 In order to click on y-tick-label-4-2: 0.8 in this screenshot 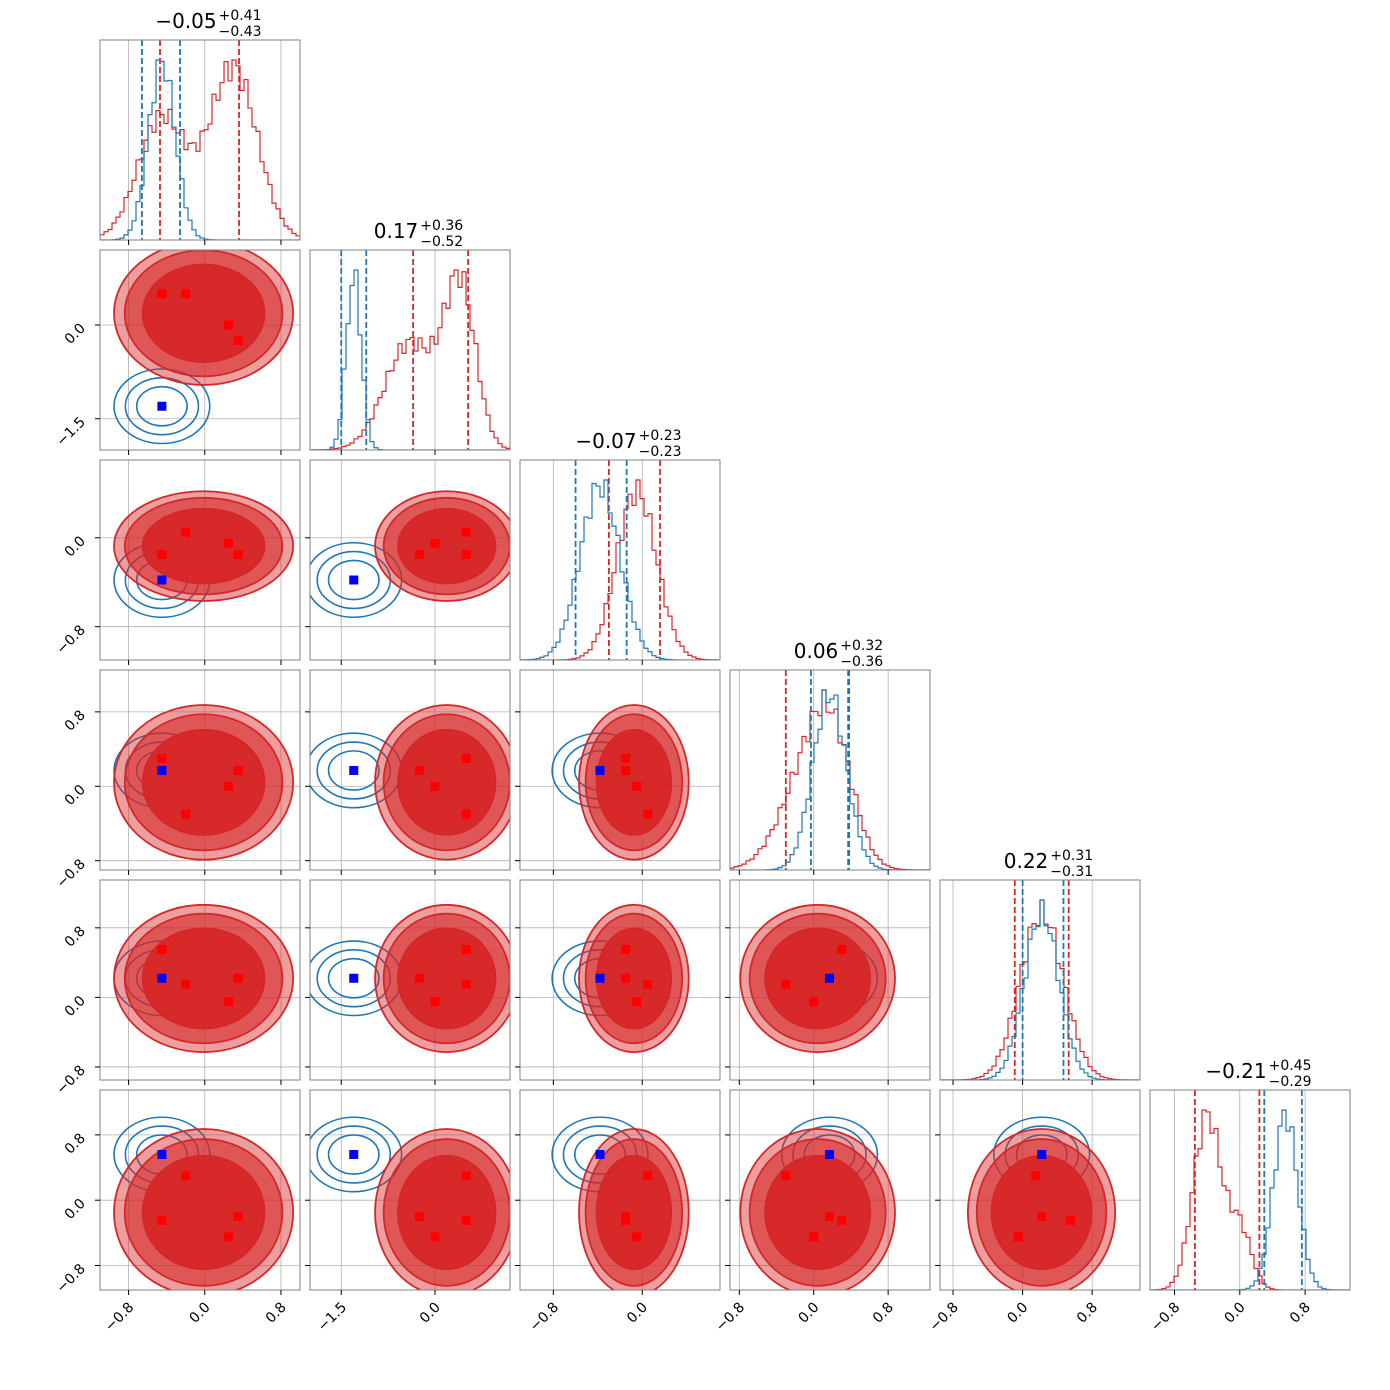, I will do `click(75, 936)`.